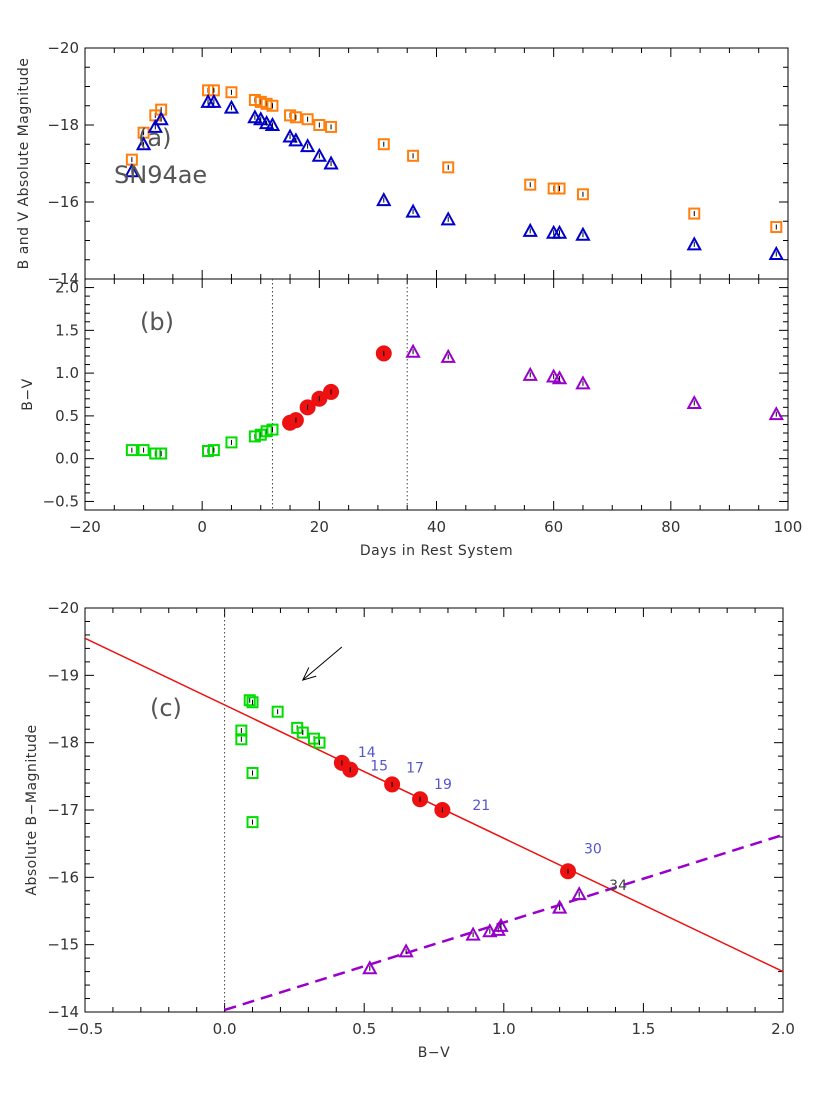 The image size is (830, 1120). Describe the element at coordinates (322, 663) in the screenshot. I see `reddening-arrow-icon` at that location.